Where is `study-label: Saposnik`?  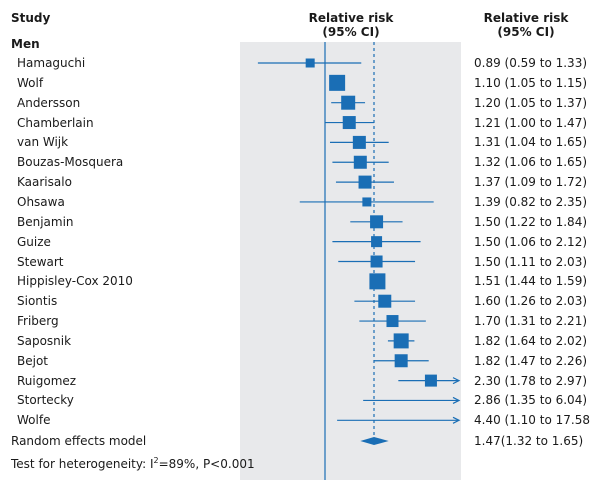 study-label: Saposnik is located at coordinates (44, 340).